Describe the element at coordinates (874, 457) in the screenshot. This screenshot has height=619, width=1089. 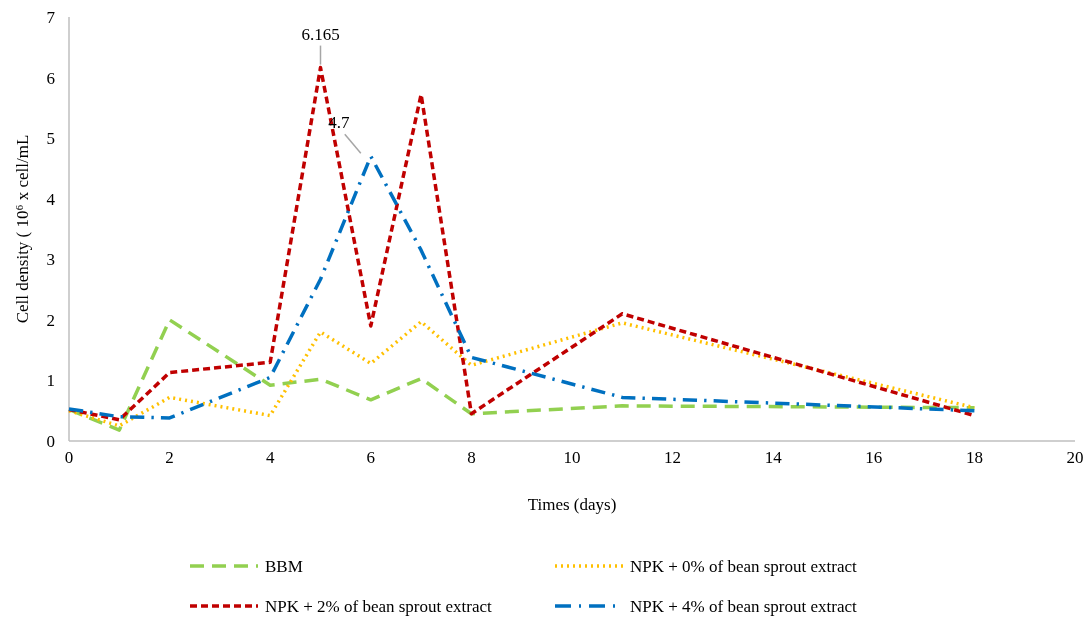
I see `x-tick-label: 16` at that location.